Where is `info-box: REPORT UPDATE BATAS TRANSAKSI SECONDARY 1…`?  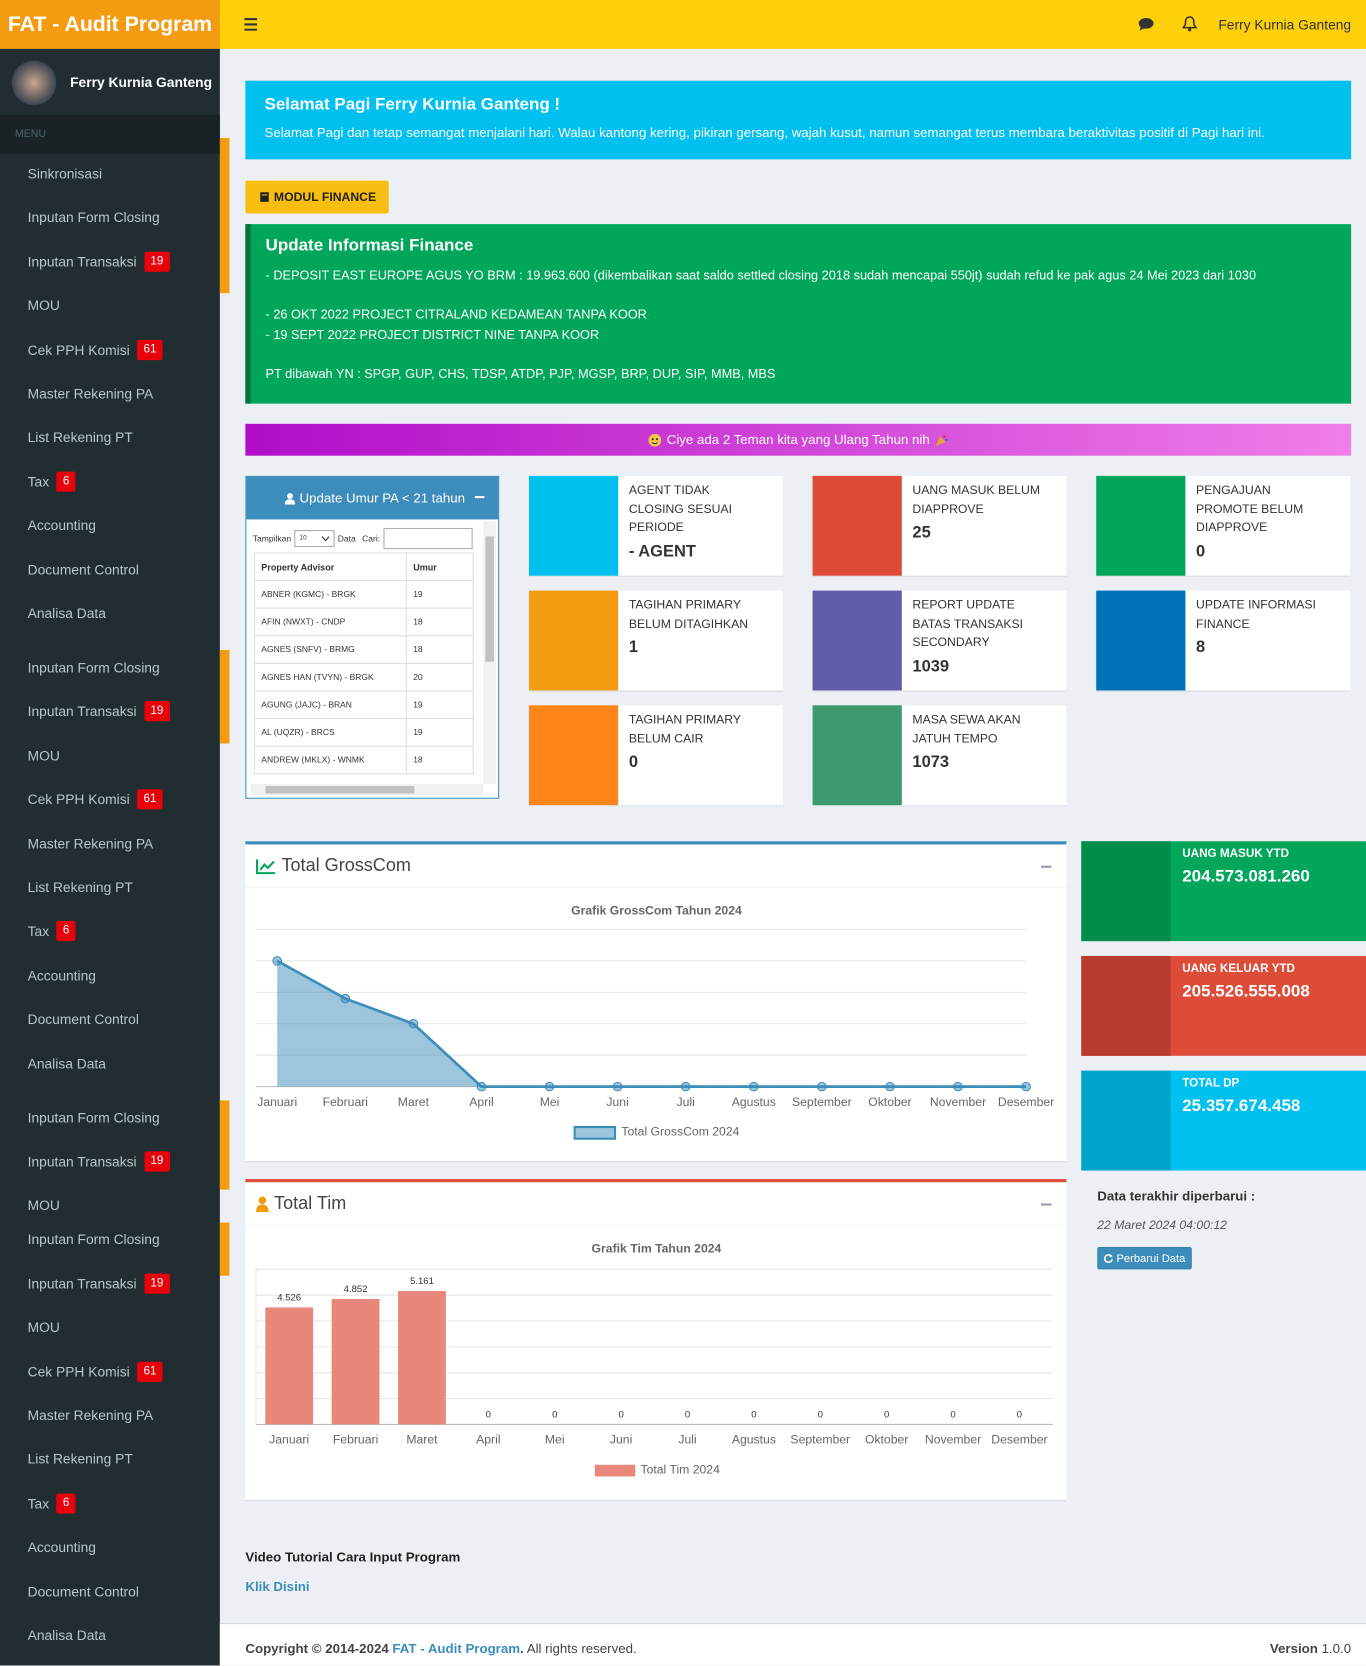 info-box: REPORT UPDATE BATAS TRANSAKSI SECONDARY 1… is located at coordinates (939, 640).